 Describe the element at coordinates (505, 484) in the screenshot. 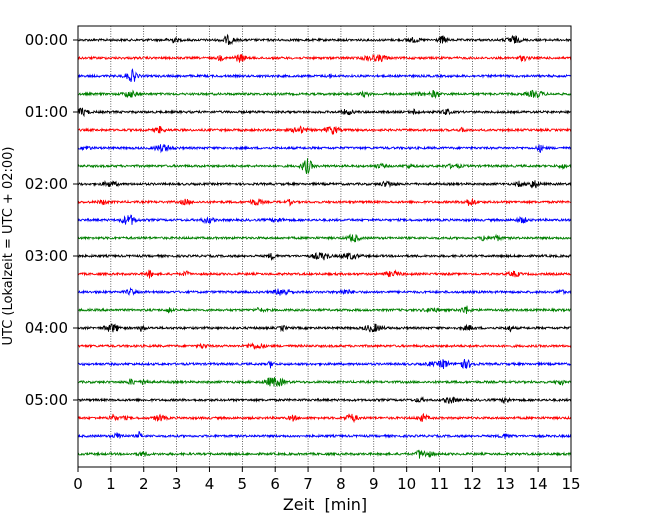

I see `x-tick-label: 13` at that location.